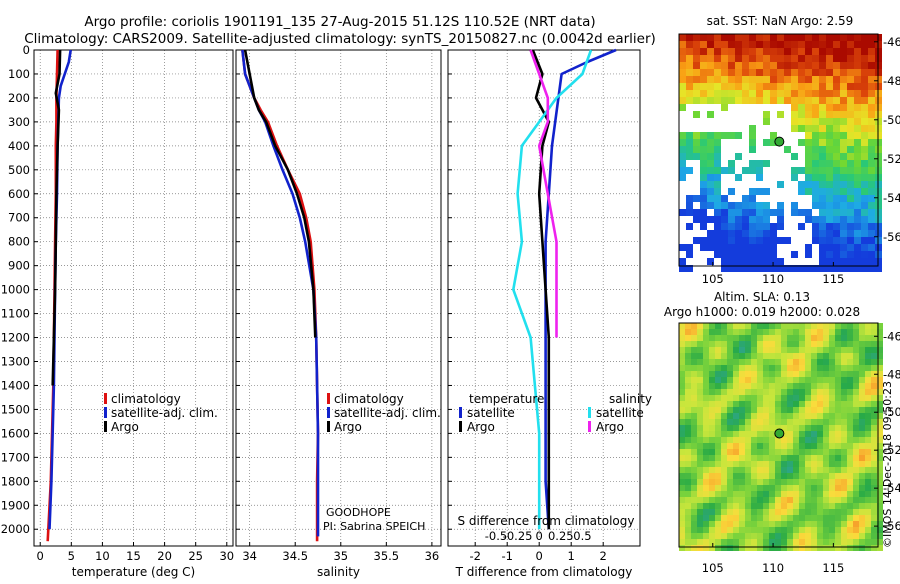 The height and width of the screenshot is (584, 900). I want to click on lon-tick-label: 115, so click(833, 279).